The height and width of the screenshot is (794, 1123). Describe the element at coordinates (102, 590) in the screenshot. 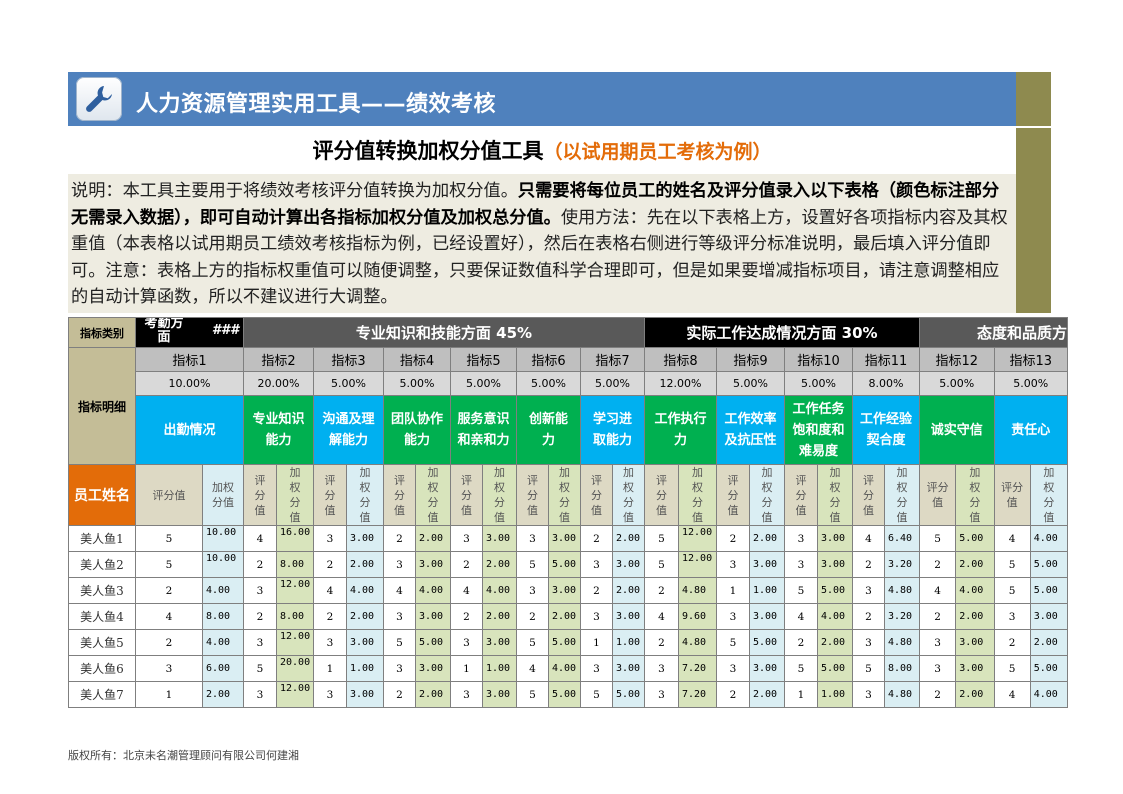

I see `employee-name: 美人鱼3` at that location.